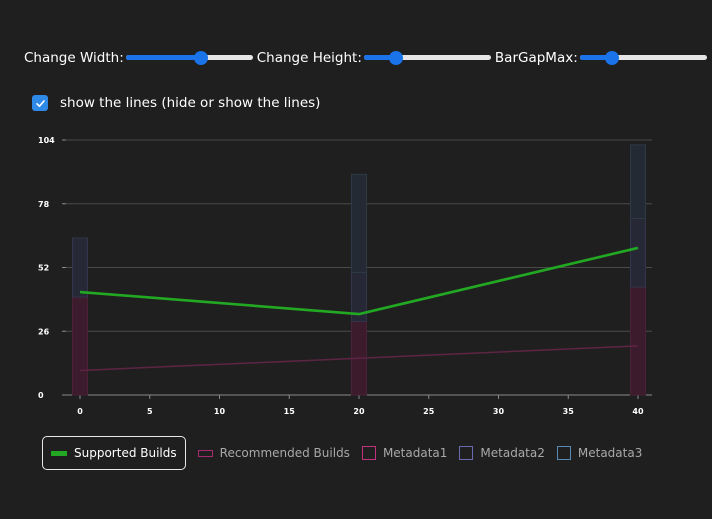 The height and width of the screenshot is (519, 712). Describe the element at coordinates (290, 411) in the screenshot. I see `x-tick-label: 15` at that location.